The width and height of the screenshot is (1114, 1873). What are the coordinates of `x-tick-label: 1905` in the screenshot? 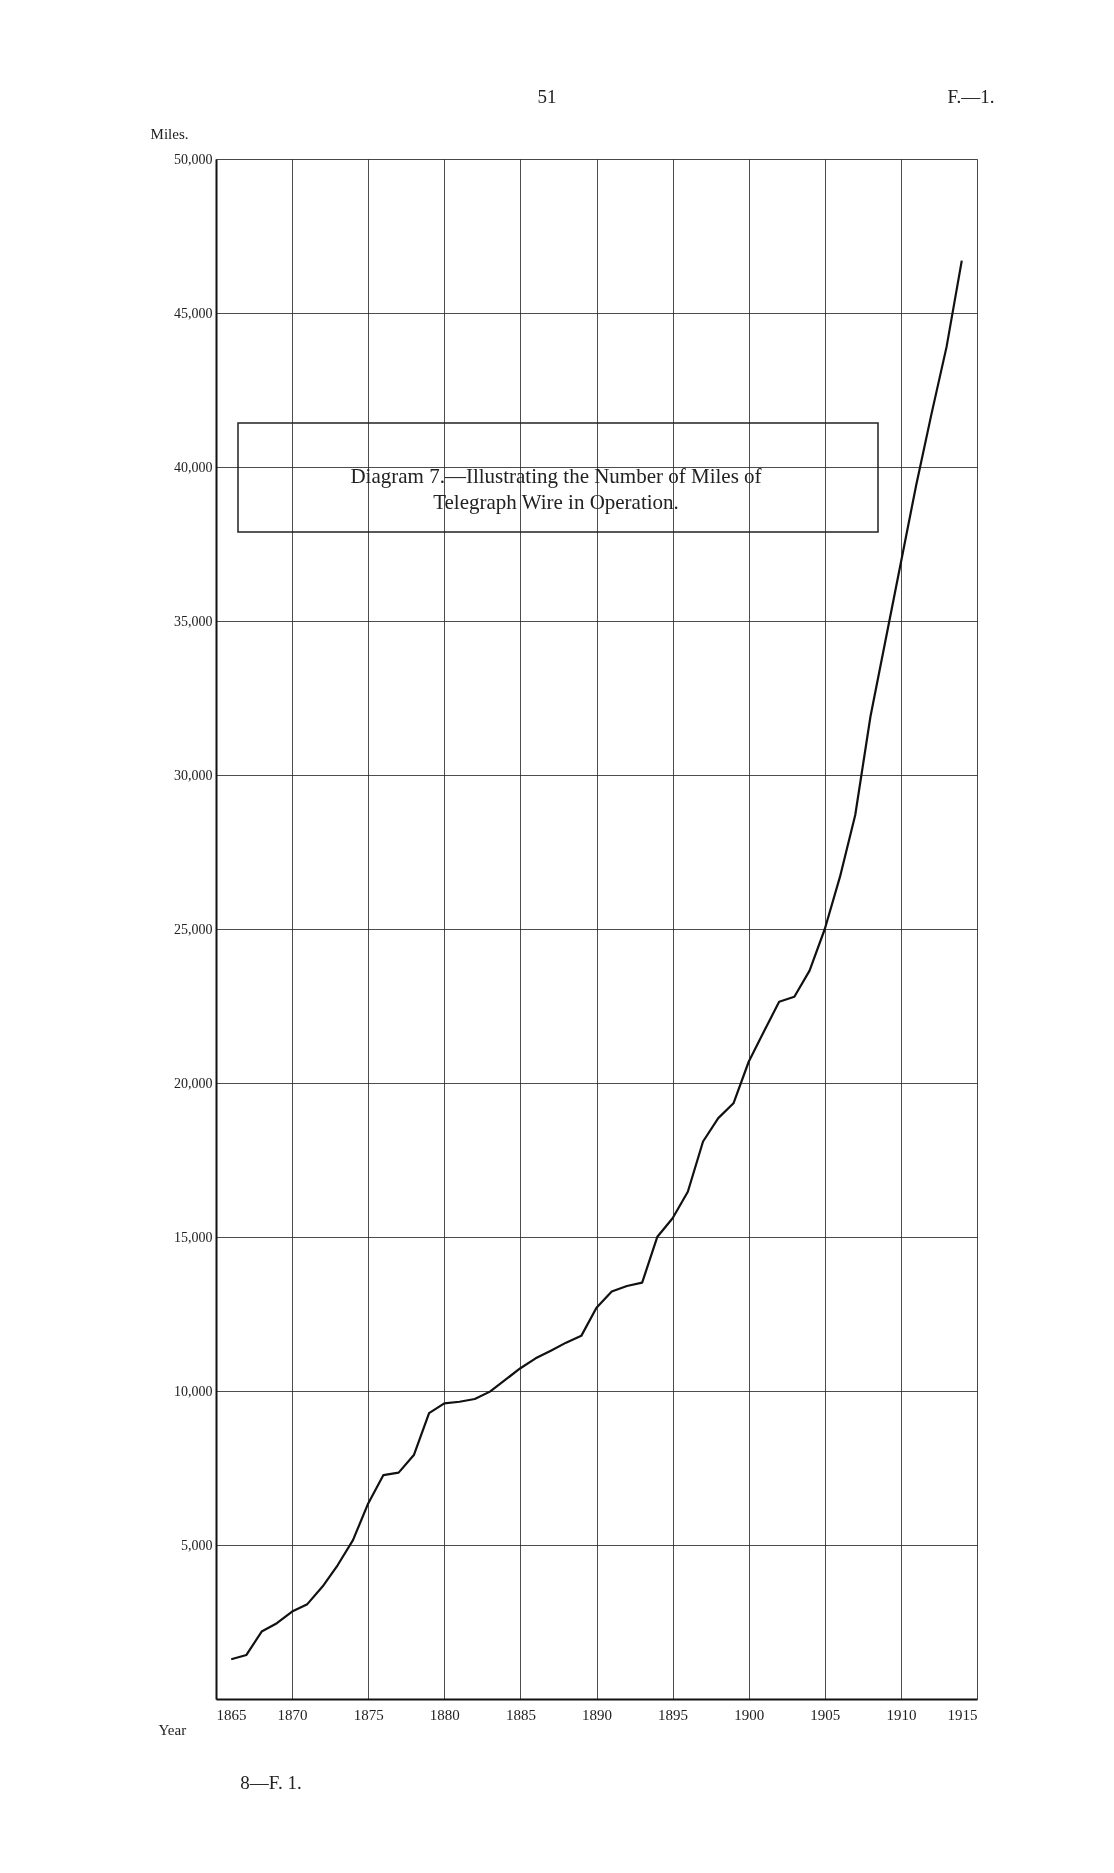 It's located at (825, 1714).